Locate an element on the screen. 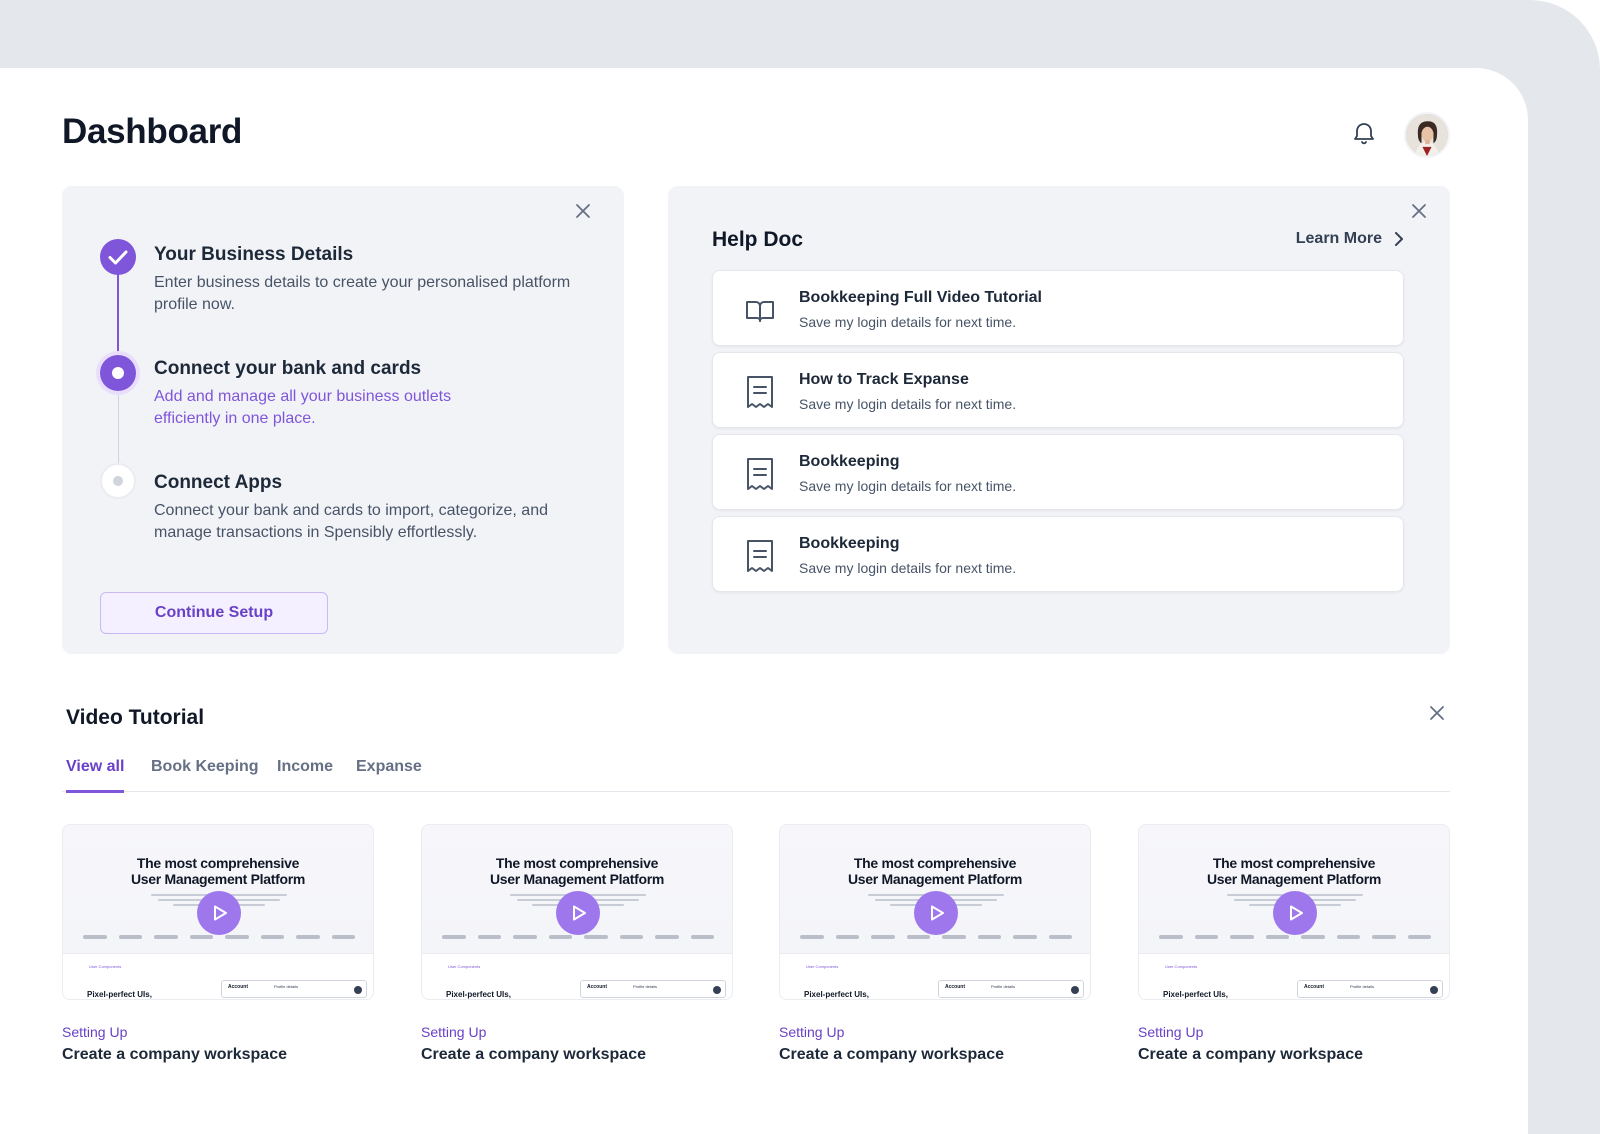  tab-book-keeping: Book Keeping is located at coordinates (205, 766).